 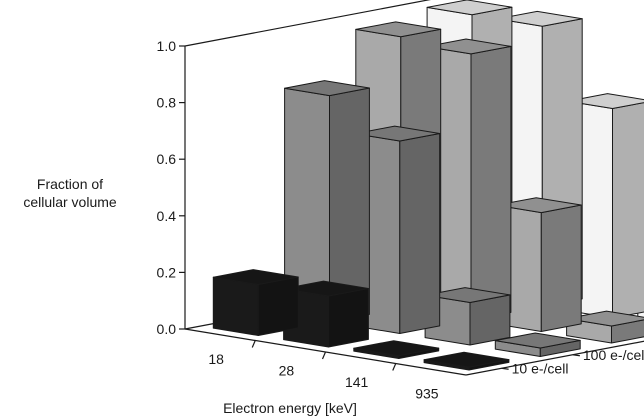 I want to click on bar-front, so click(x=235, y=306).